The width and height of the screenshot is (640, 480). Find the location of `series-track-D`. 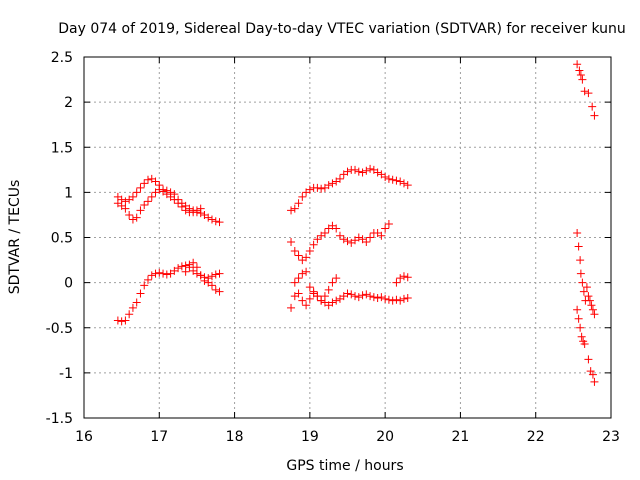

series-track-D is located at coordinates (202, 277).